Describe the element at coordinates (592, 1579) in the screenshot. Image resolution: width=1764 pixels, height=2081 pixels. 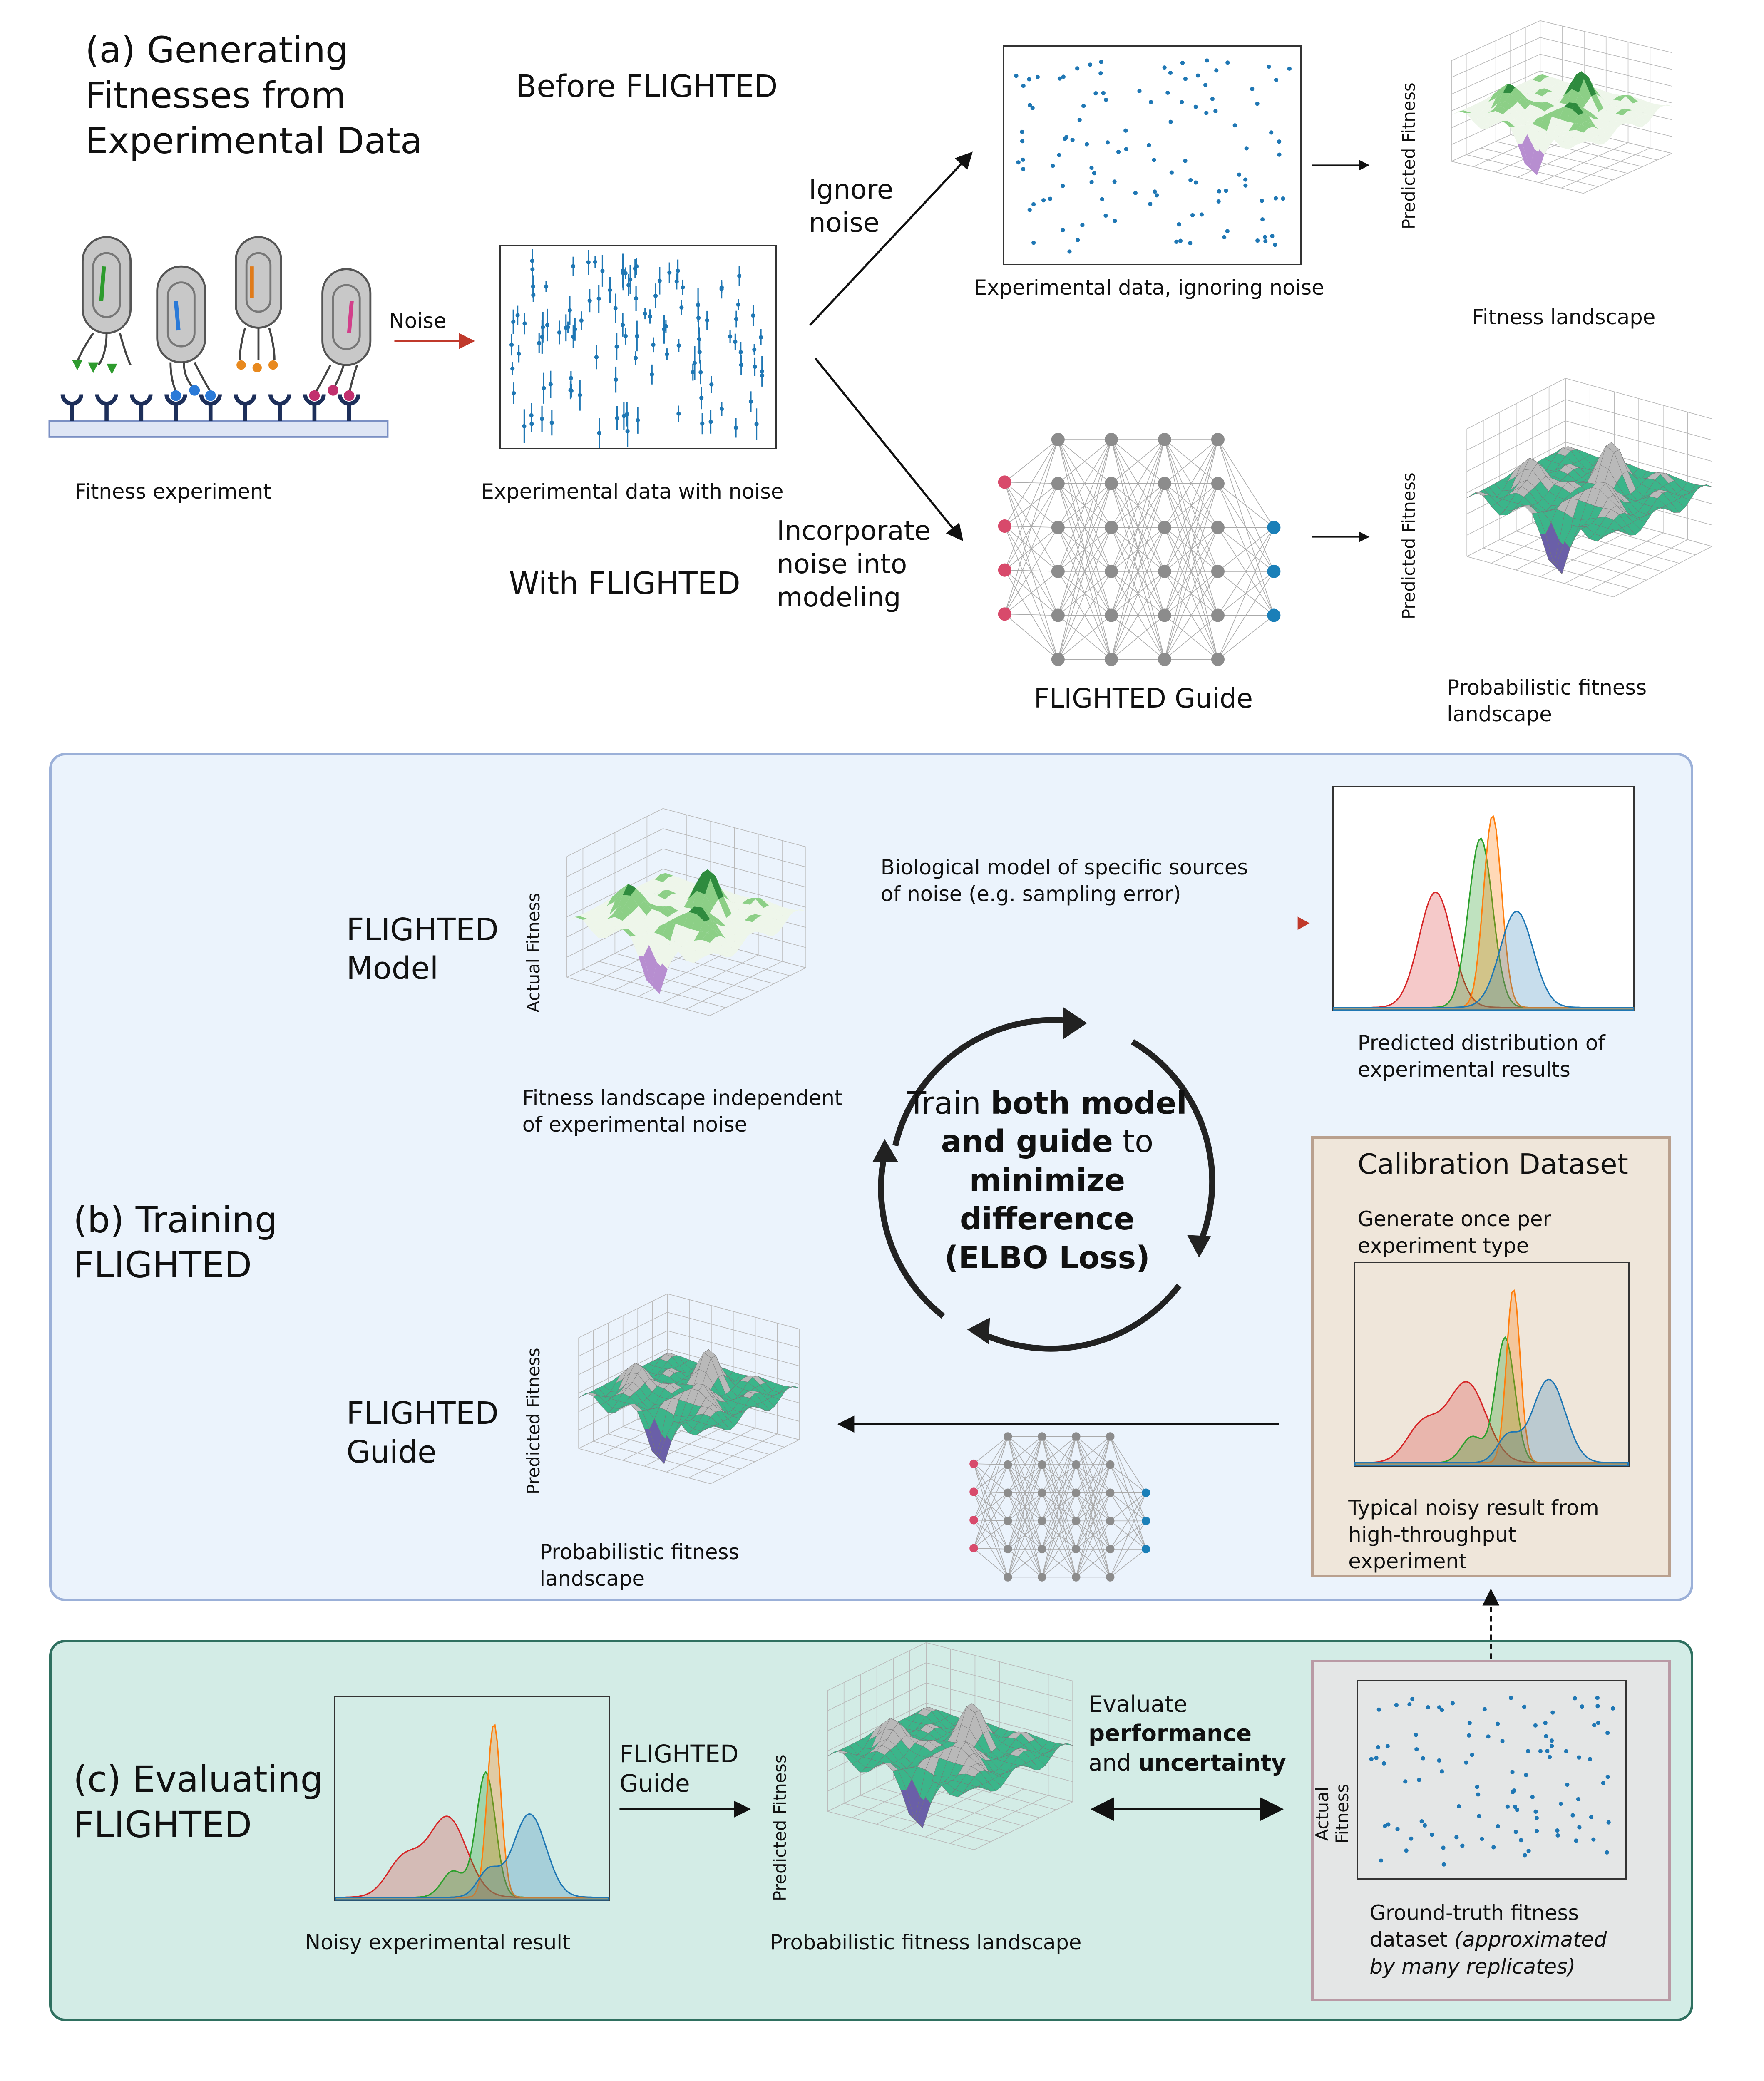
I see `text-line: landscape` at that location.